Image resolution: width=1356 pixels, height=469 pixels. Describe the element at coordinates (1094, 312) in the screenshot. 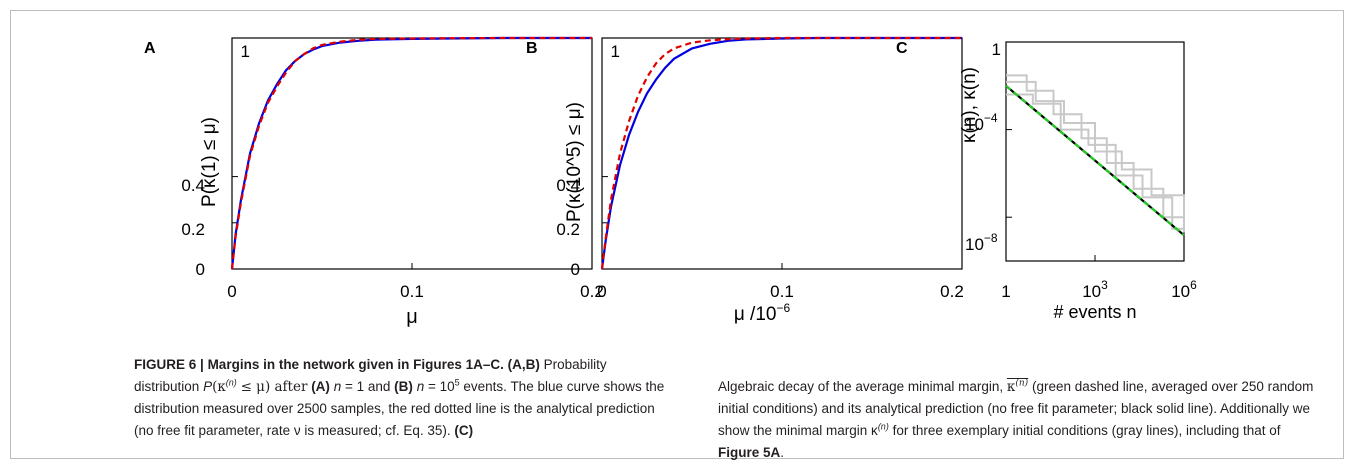

I see `panel-c-xlabel: # events n` at that location.